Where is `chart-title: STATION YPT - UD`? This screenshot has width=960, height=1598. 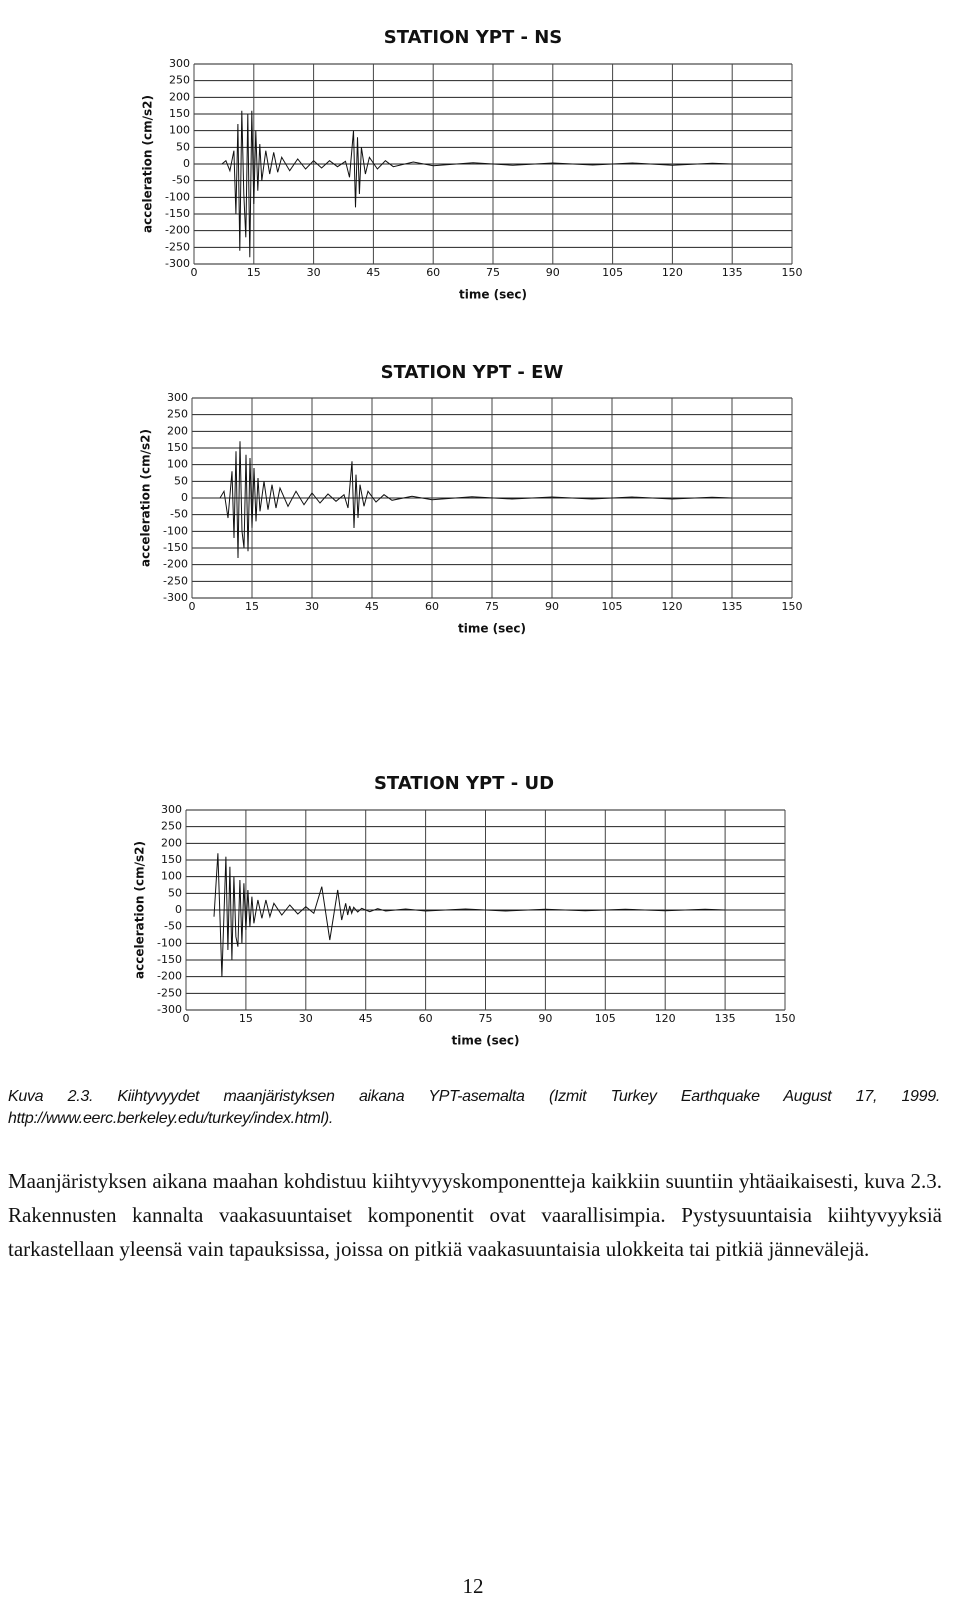
chart-title: STATION YPT - UD is located at coordinates (464, 783).